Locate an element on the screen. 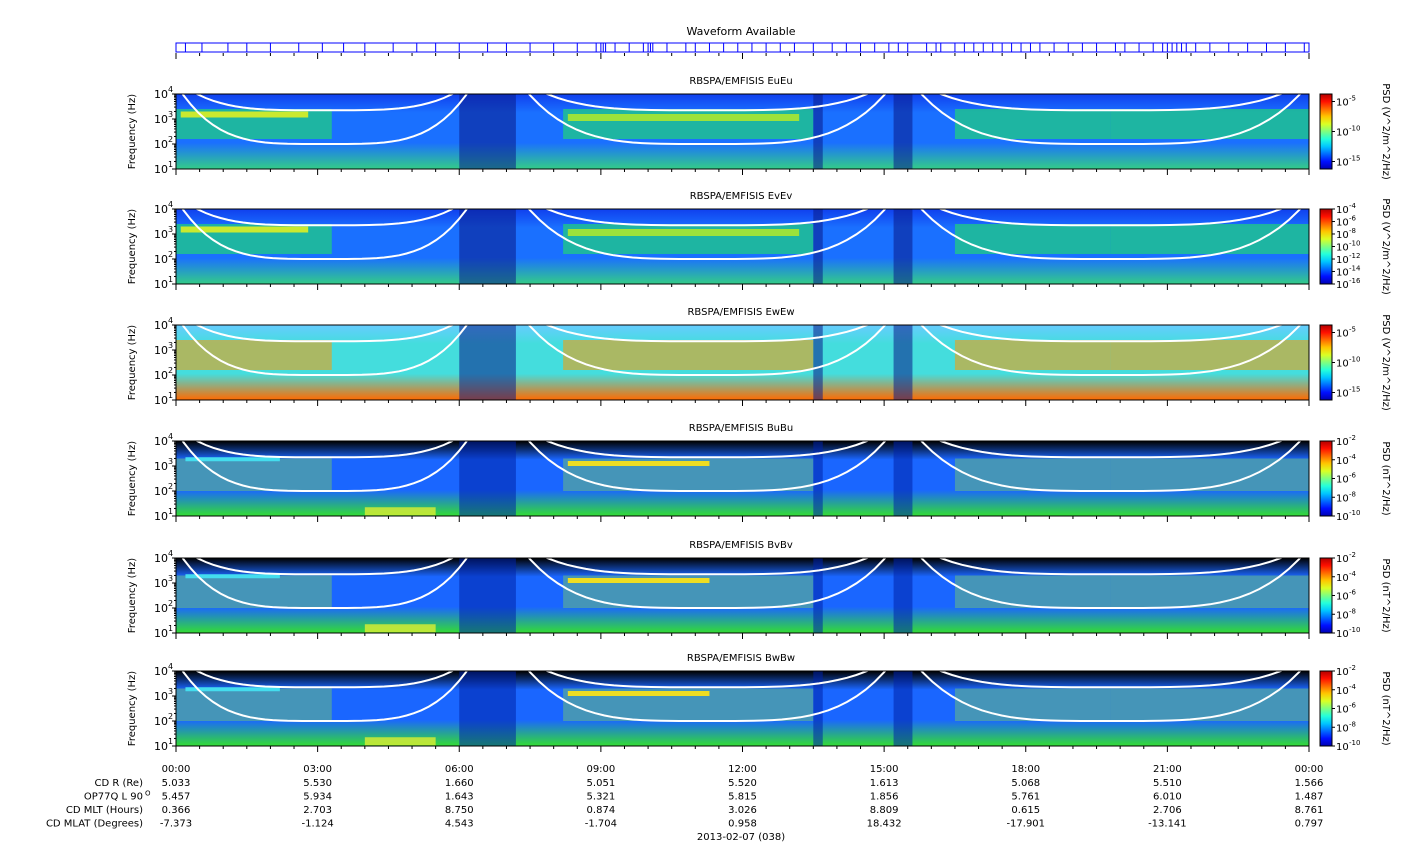 This screenshot has width=1408, height=859. ephemeris-value: 5.510 is located at coordinates (1167, 783).